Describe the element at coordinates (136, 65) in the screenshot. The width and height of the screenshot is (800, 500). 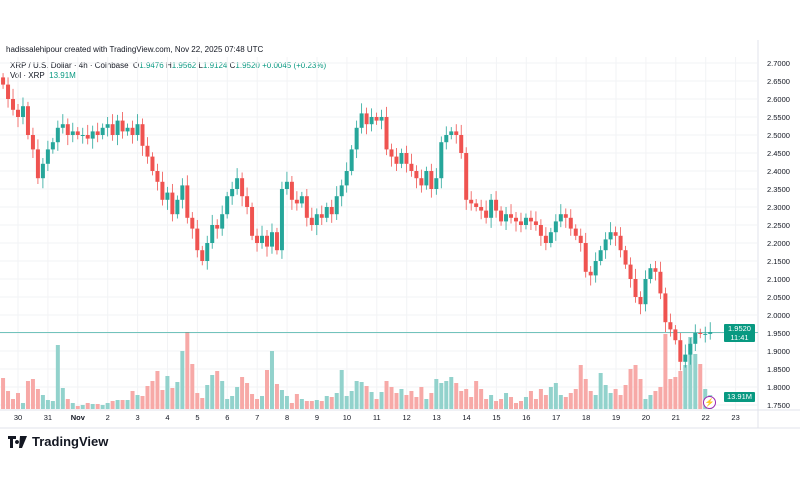
I see `ohlc-open-label: O` at that location.